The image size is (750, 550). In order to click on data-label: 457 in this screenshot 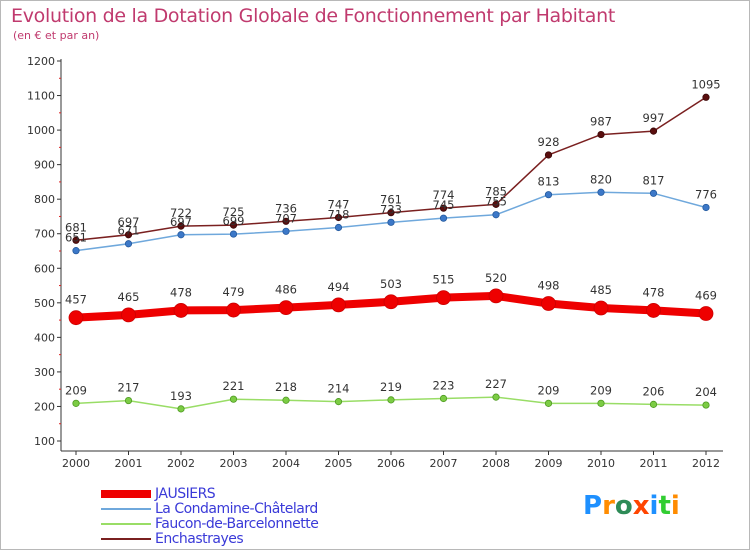, I will do `click(76, 300)`.